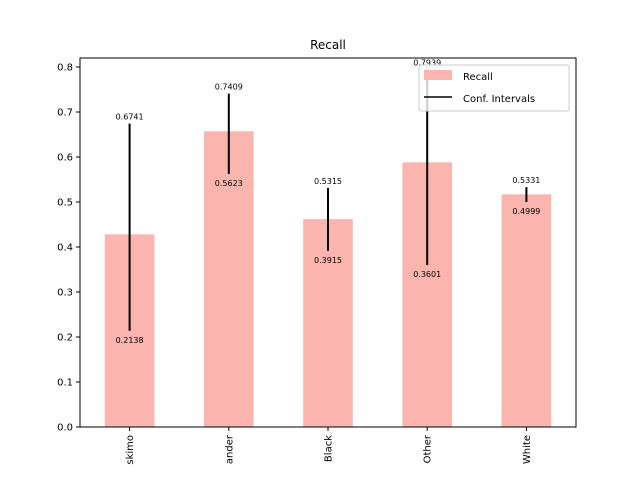 This screenshot has width=640, height=480. I want to click on y-tick-label: 0.6, so click(65, 158).